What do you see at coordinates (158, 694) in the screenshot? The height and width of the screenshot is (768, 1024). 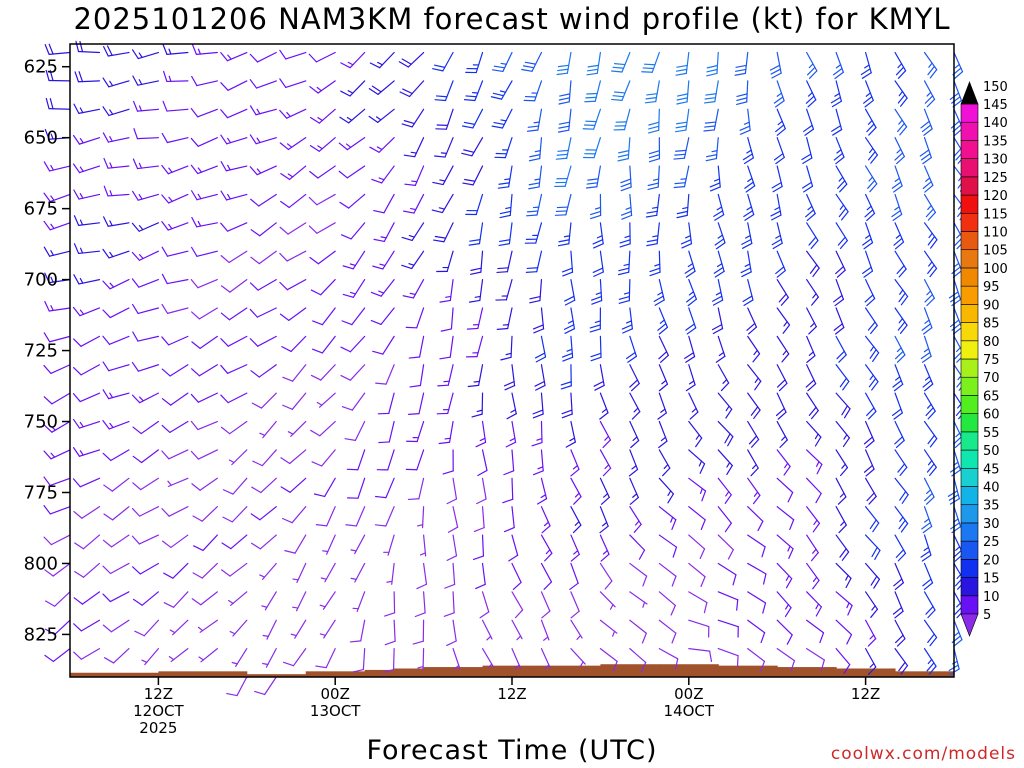 I see `x-tick-label: 12Z` at bounding box center [158, 694].